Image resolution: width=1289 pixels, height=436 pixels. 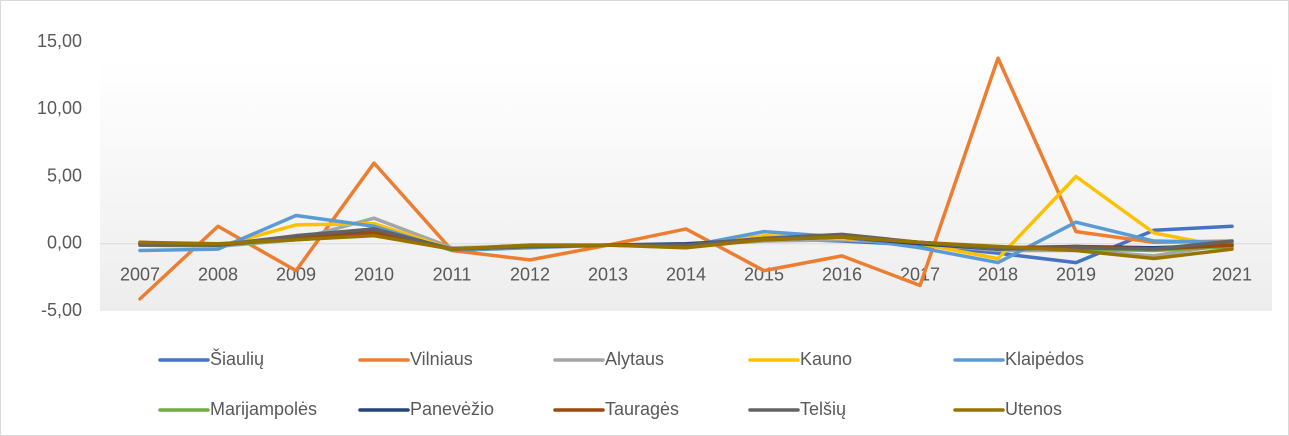 What do you see at coordinates (452, 275) in the screenshot?
I see `x-tick-label: 2011` at bounding box center [452, 275].